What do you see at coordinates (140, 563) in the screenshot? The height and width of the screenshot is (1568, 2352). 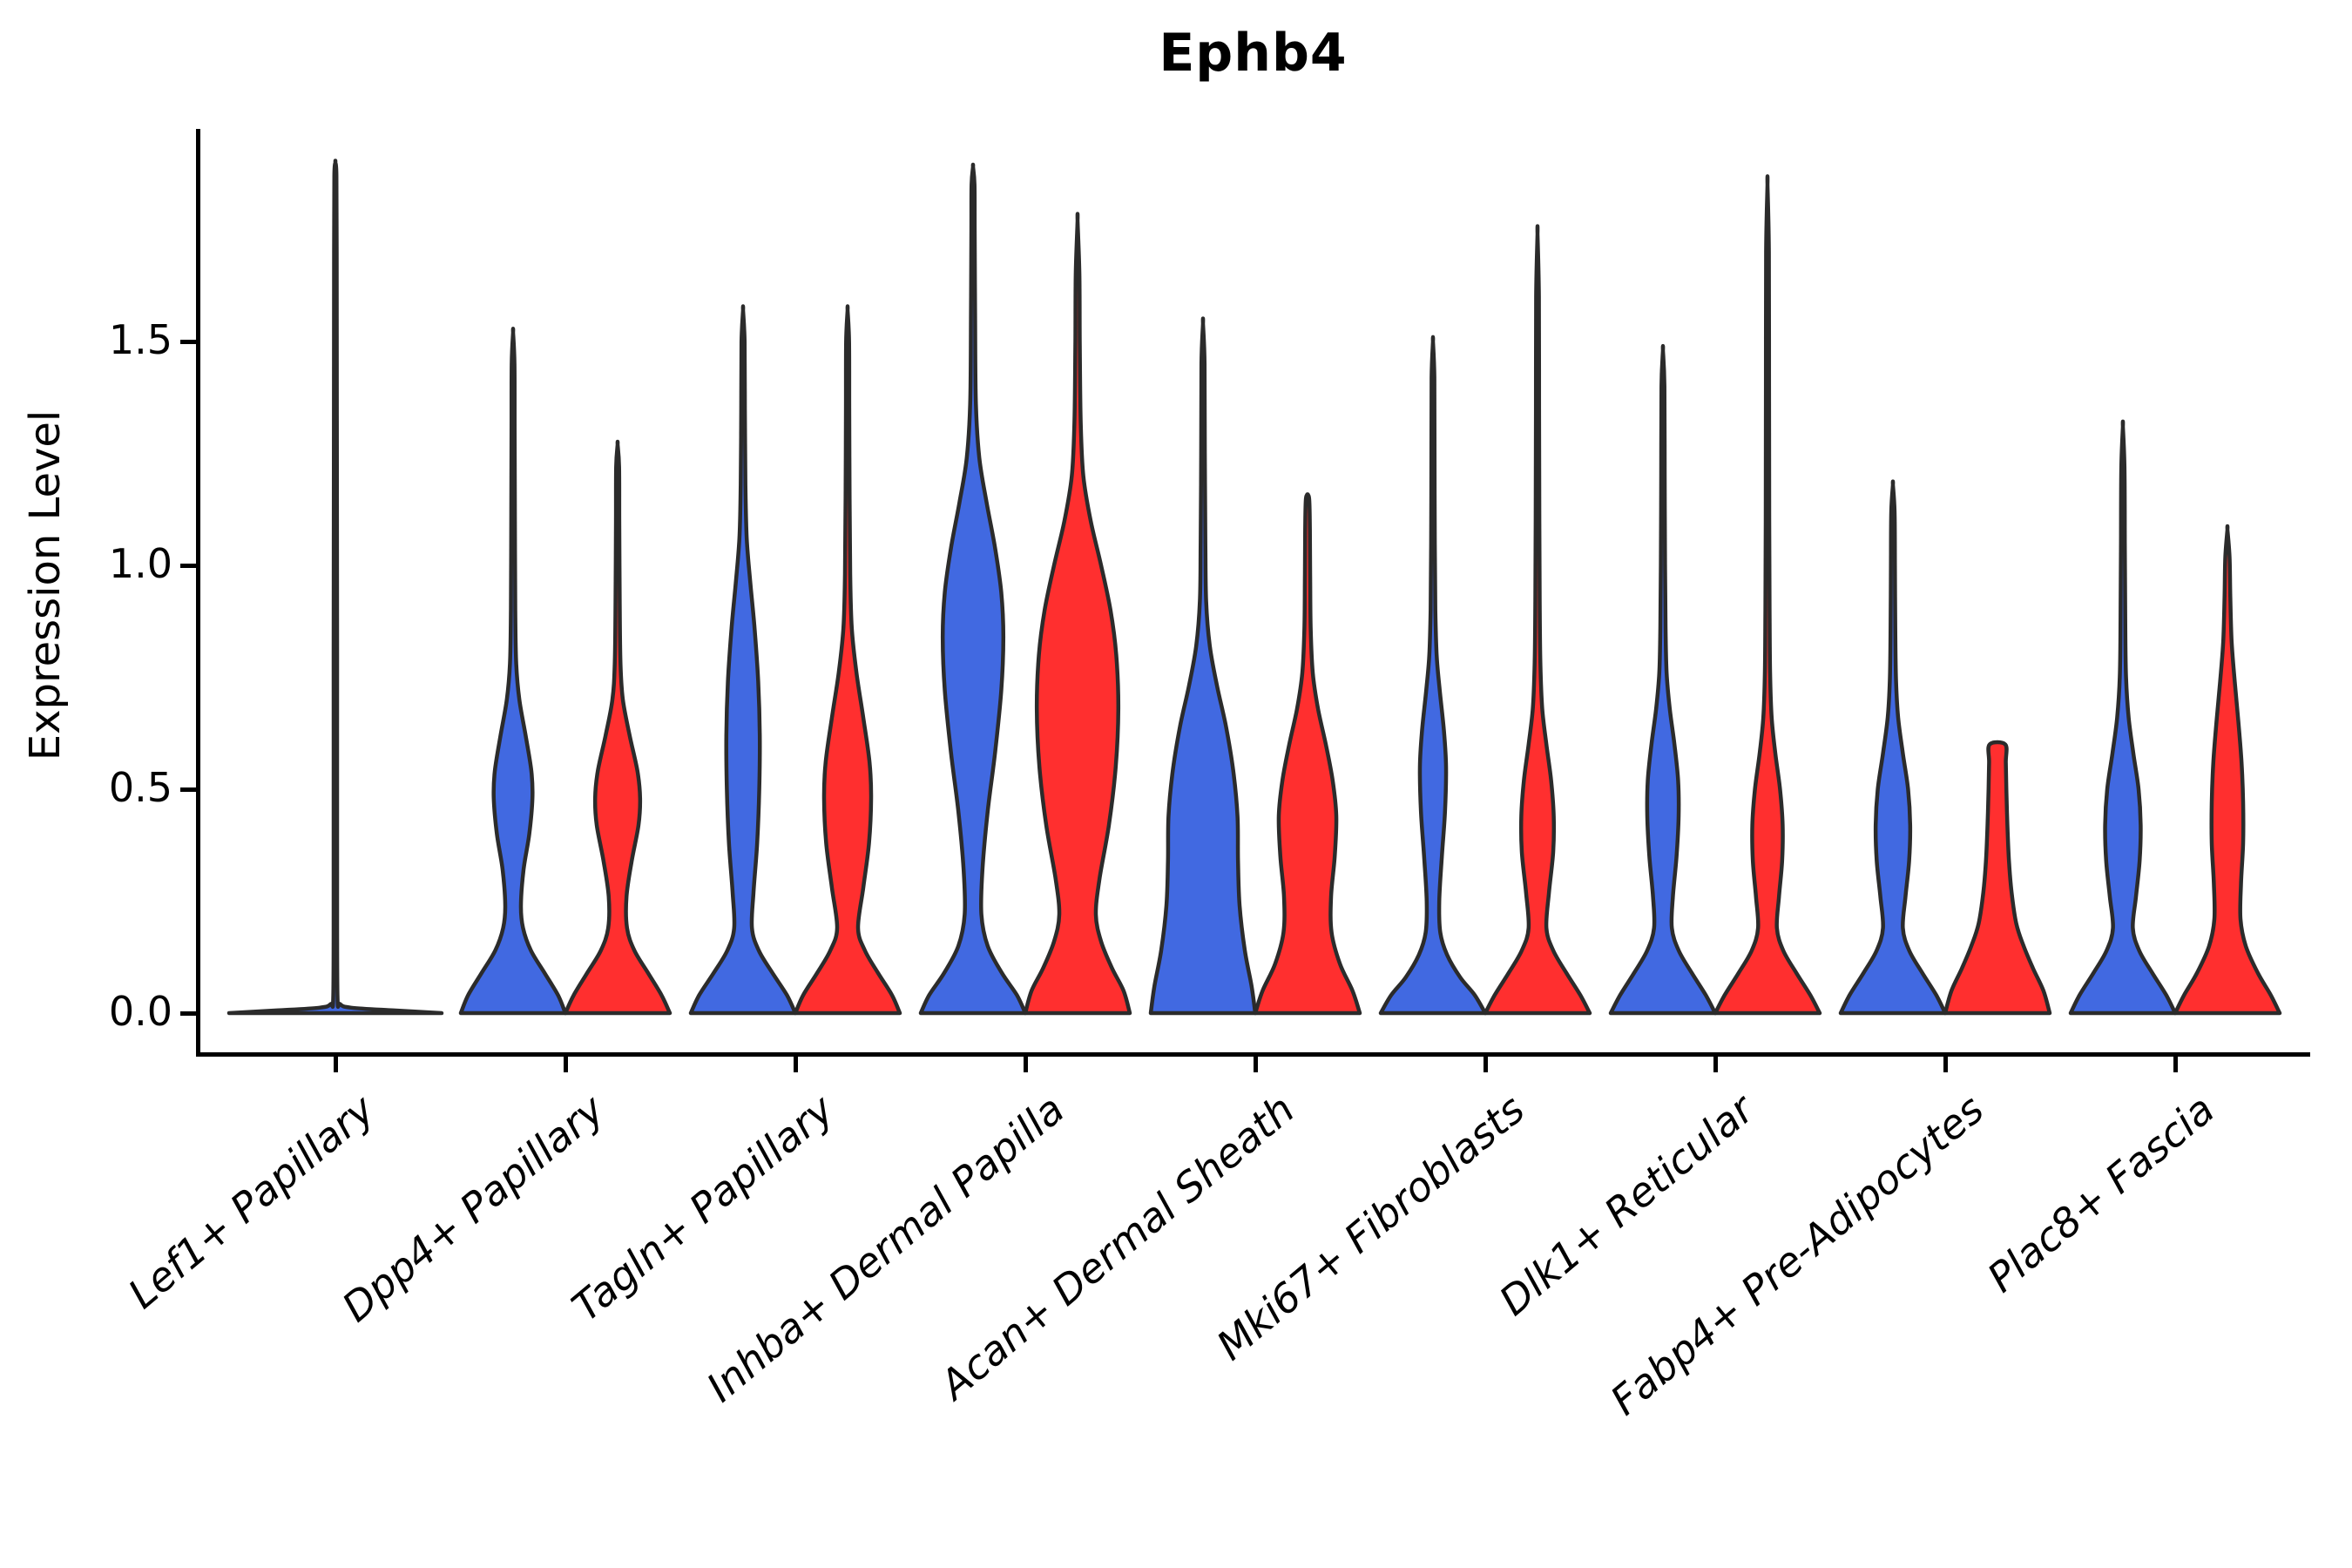 I see `y-tick-label: 1.0` at bounding box center [140, 563].